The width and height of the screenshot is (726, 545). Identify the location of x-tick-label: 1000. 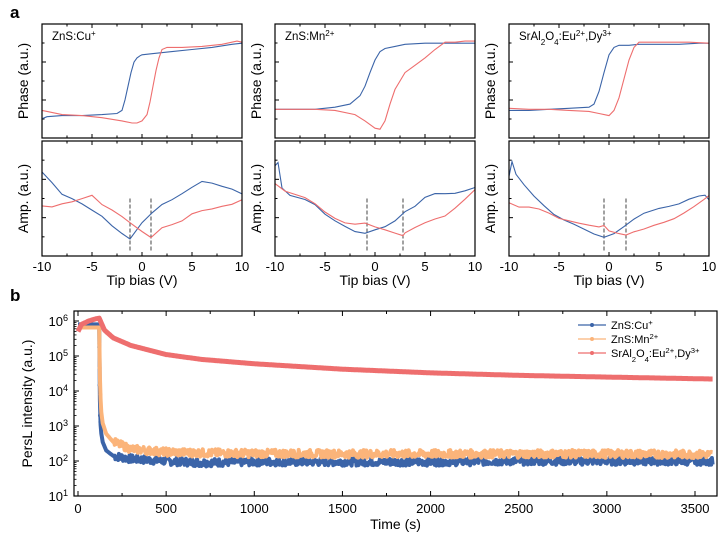
(254, 508).